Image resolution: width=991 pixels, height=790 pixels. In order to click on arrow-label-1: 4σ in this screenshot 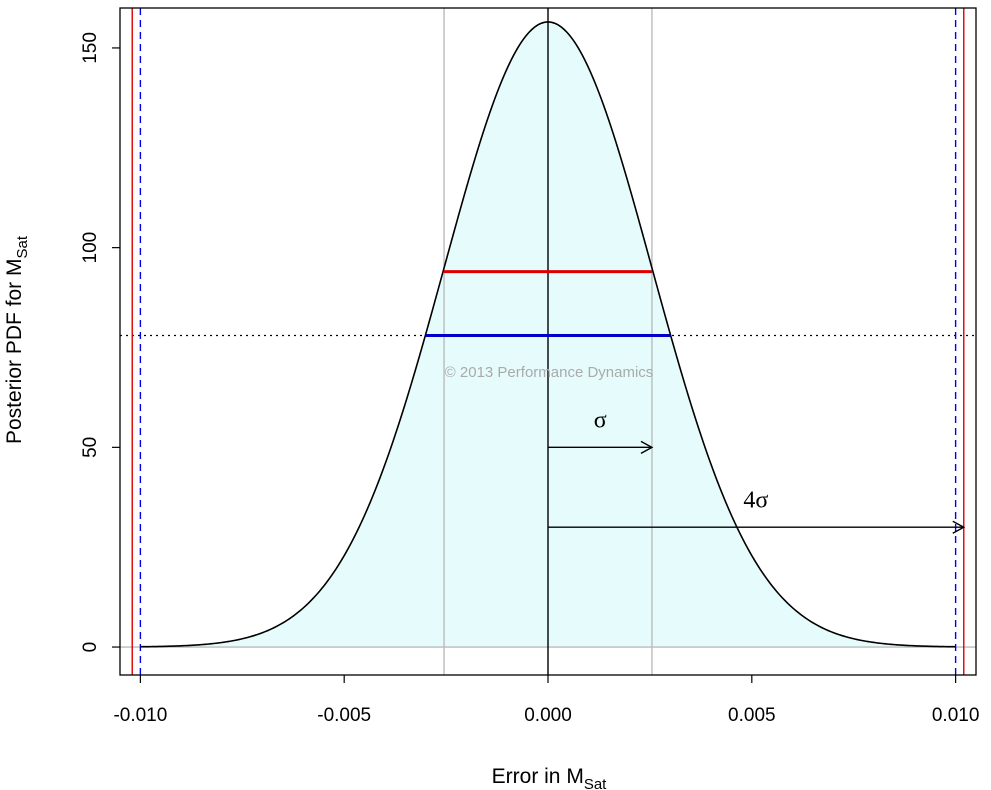, I will do `click(755, 500)`.